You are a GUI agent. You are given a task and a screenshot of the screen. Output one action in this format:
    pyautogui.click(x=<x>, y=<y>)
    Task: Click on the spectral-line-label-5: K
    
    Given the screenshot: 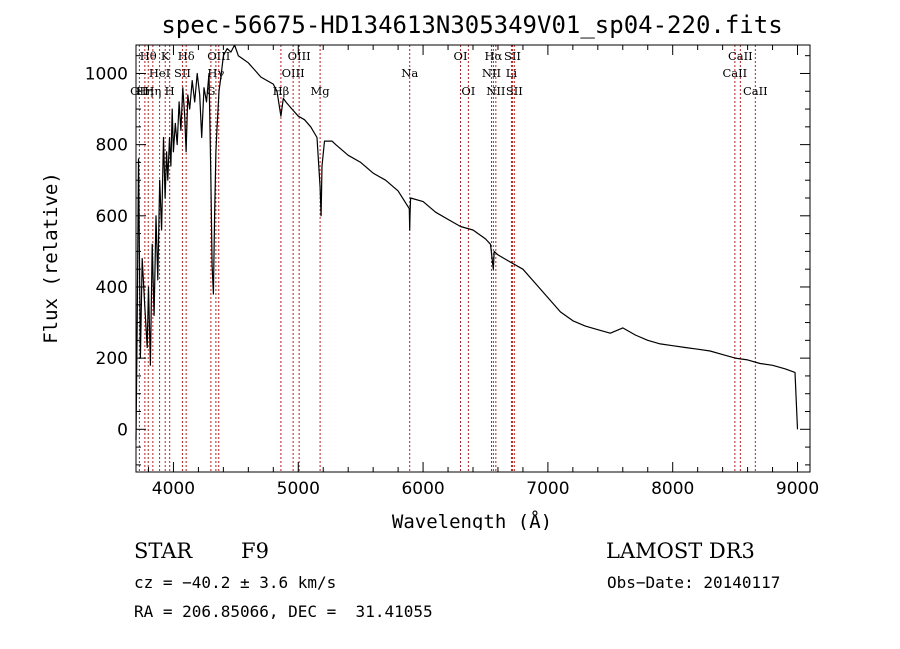 What is the action you would take?
    pyautogui.click(x=165, y=56)
    